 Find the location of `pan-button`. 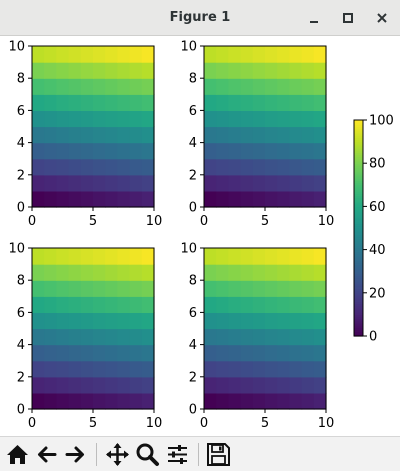

pan-button is located at coordinates (117, 454).